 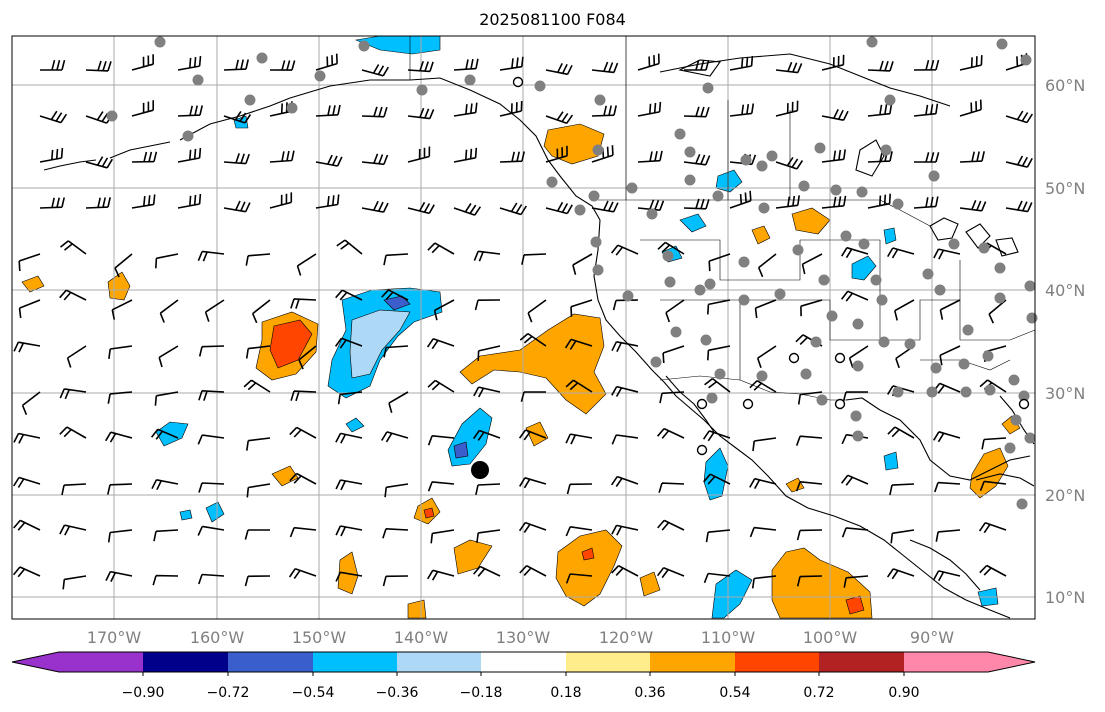 What do you see at coordinates (1065, 597) in the screenshot?
I see `lat-label-10n: 10°N` at bounding box center [1065, 597].